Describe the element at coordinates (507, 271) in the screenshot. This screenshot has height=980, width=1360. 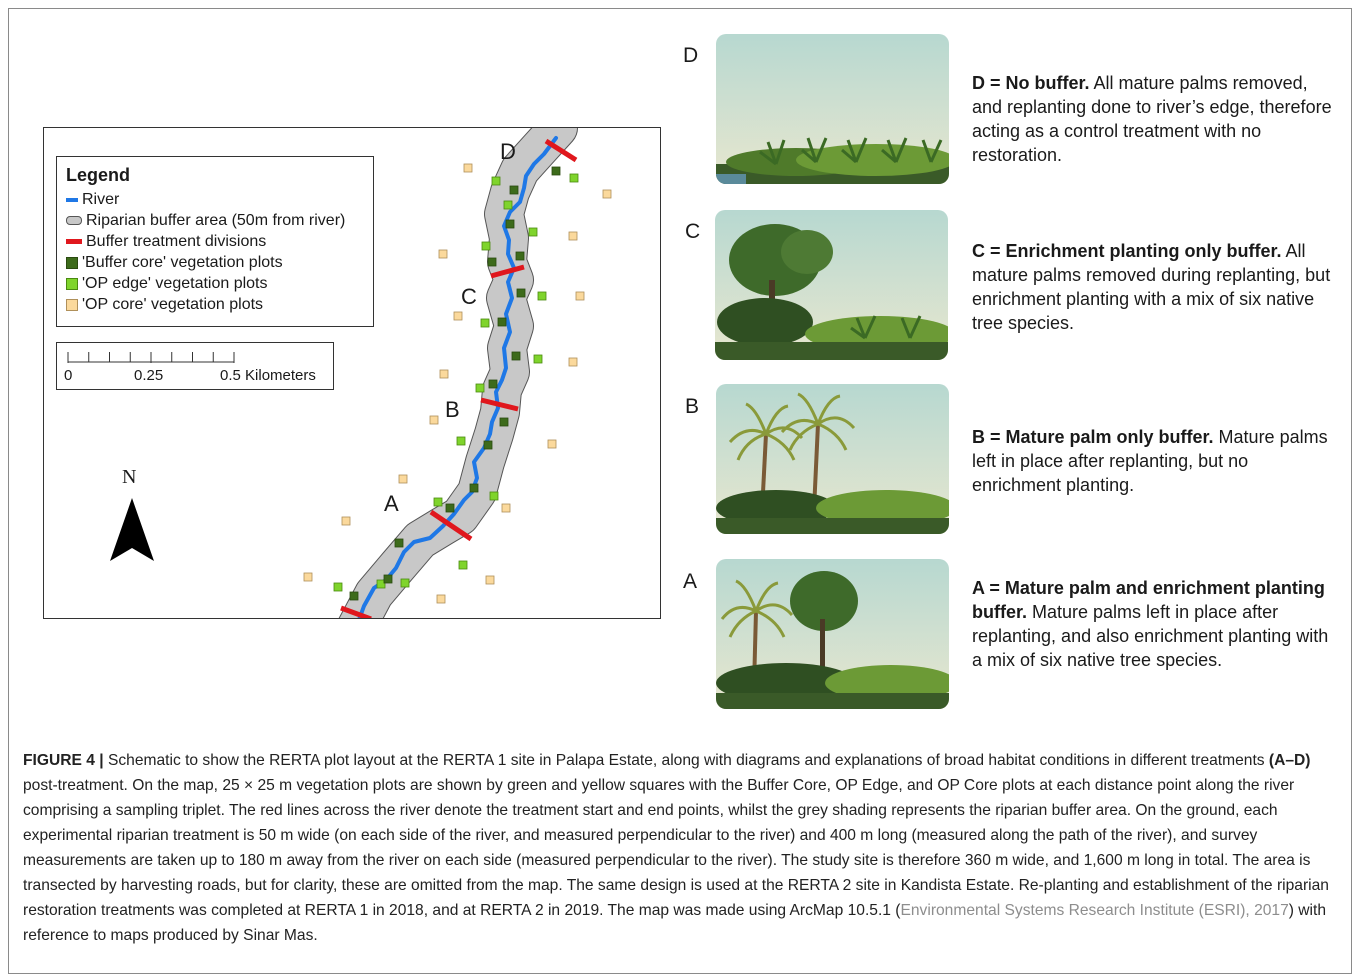
I see `division-c` at that location.